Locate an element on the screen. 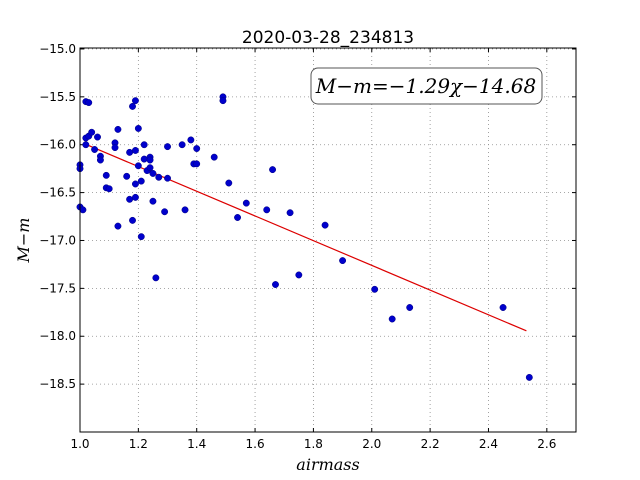  x-tick-label: 2.4 is located at coordinates (488, 444).